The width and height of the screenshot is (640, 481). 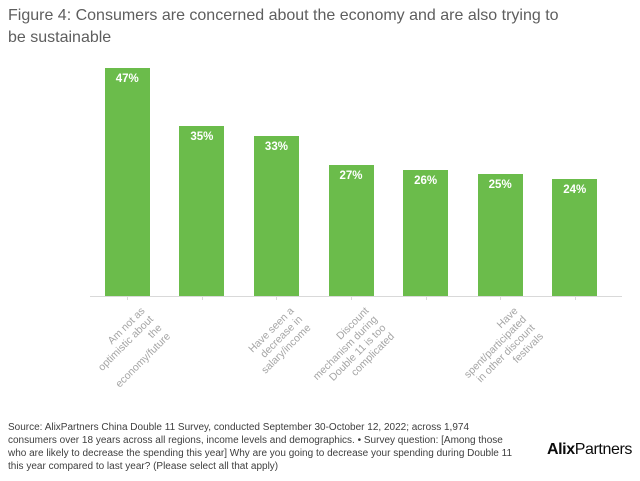 What do you see at coordinates (574, 176) in the screenshot?
I see `bar-slot: 24%` at bounding box center [574, 176].